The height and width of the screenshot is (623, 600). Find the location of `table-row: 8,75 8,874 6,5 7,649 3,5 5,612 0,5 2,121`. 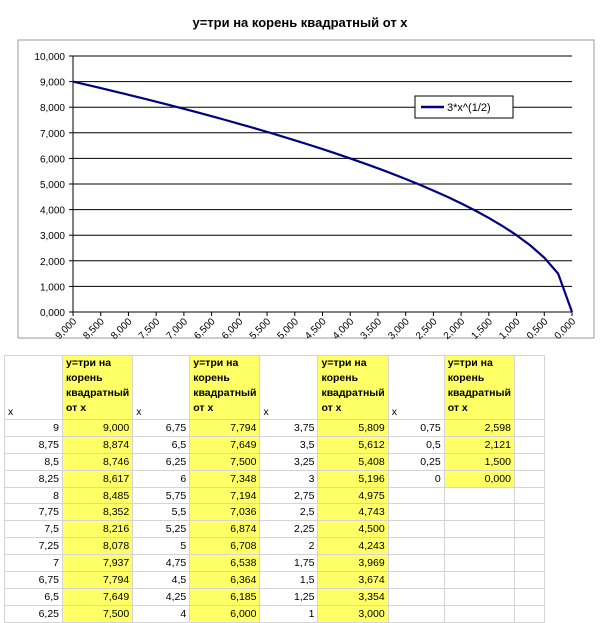

table-row: 8,75 8,874 6,5 7,649 3,5 5,612 0,5 2,121 is located at coordinates (274, 444).